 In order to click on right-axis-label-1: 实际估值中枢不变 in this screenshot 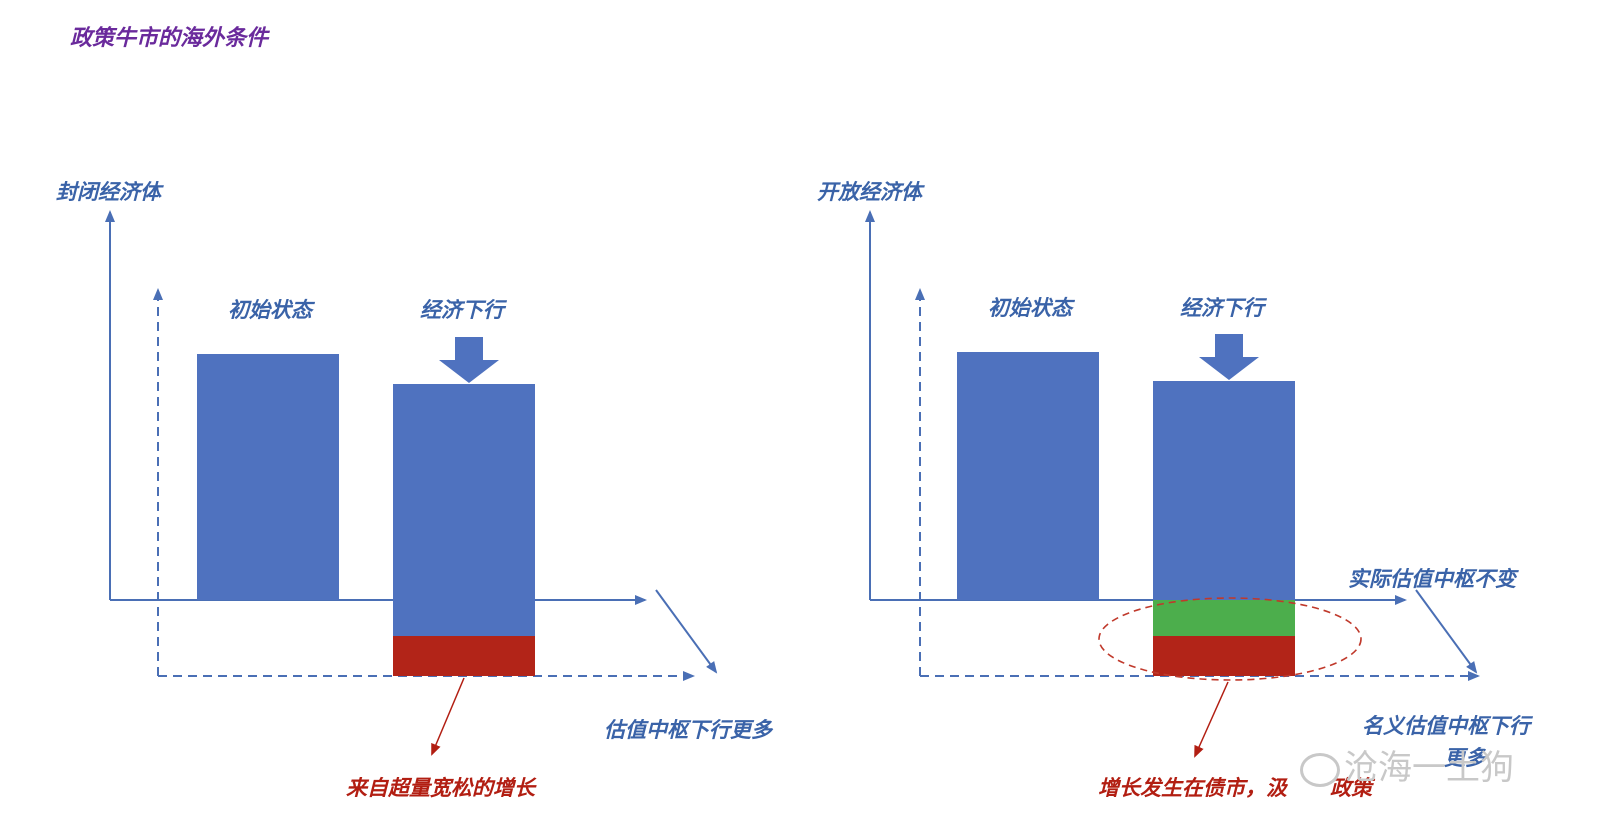, I will do `click(1432, 578)`.